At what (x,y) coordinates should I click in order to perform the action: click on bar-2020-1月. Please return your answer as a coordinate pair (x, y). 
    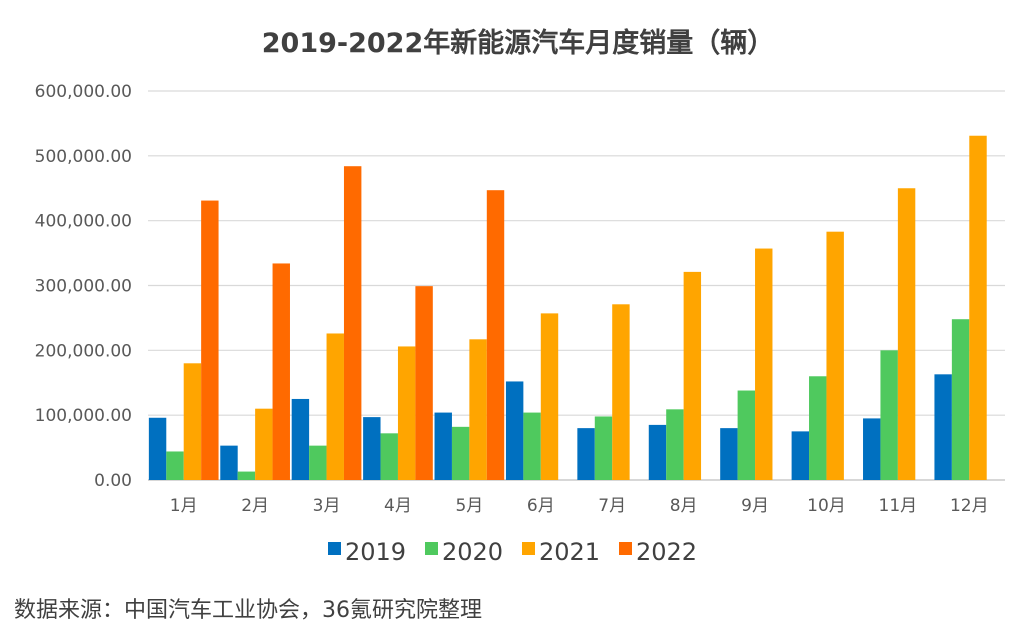
    Looking at the image, I should click on (175, 465).